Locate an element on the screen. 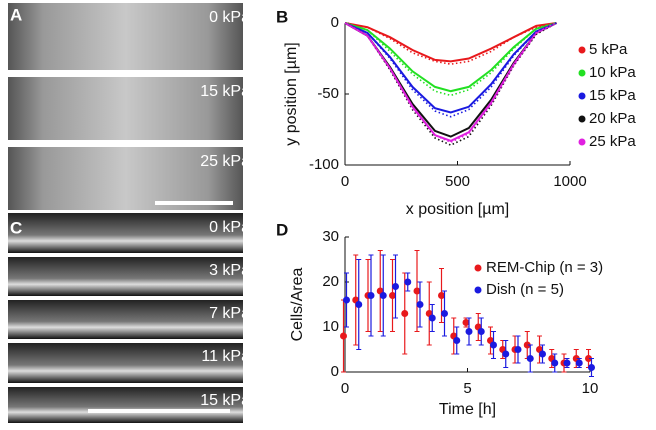  x-tick-label: 500 is located at coordinates (457, 181).